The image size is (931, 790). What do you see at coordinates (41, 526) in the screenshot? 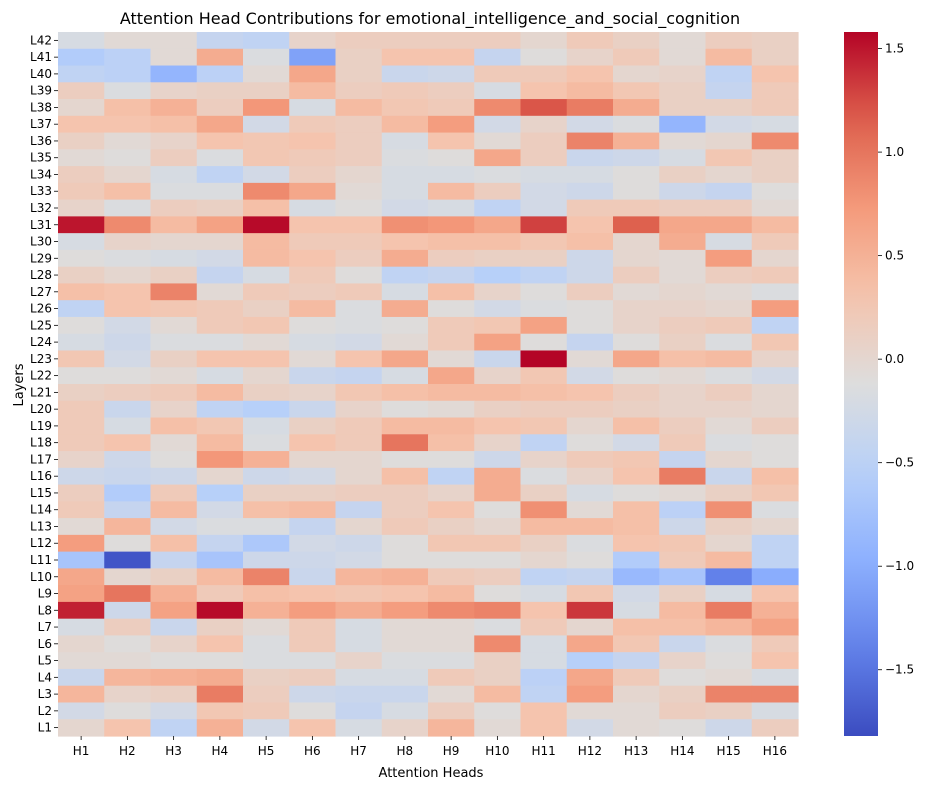
I see `y-tick-label: L13` at bounding box center [41, 526].